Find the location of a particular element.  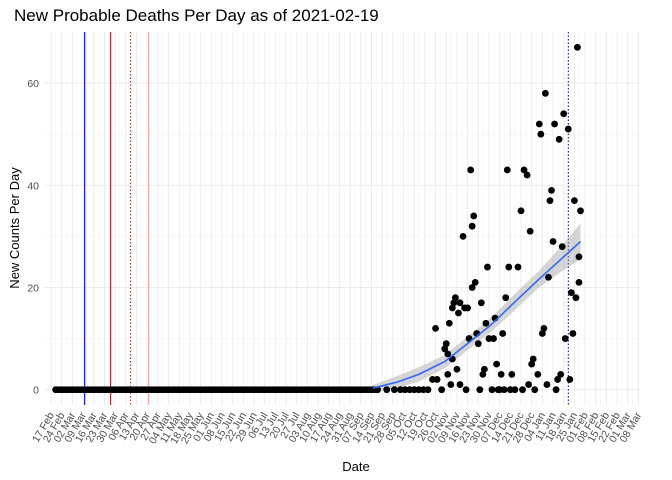

trend-line-path is located at coordinates (477, 314).